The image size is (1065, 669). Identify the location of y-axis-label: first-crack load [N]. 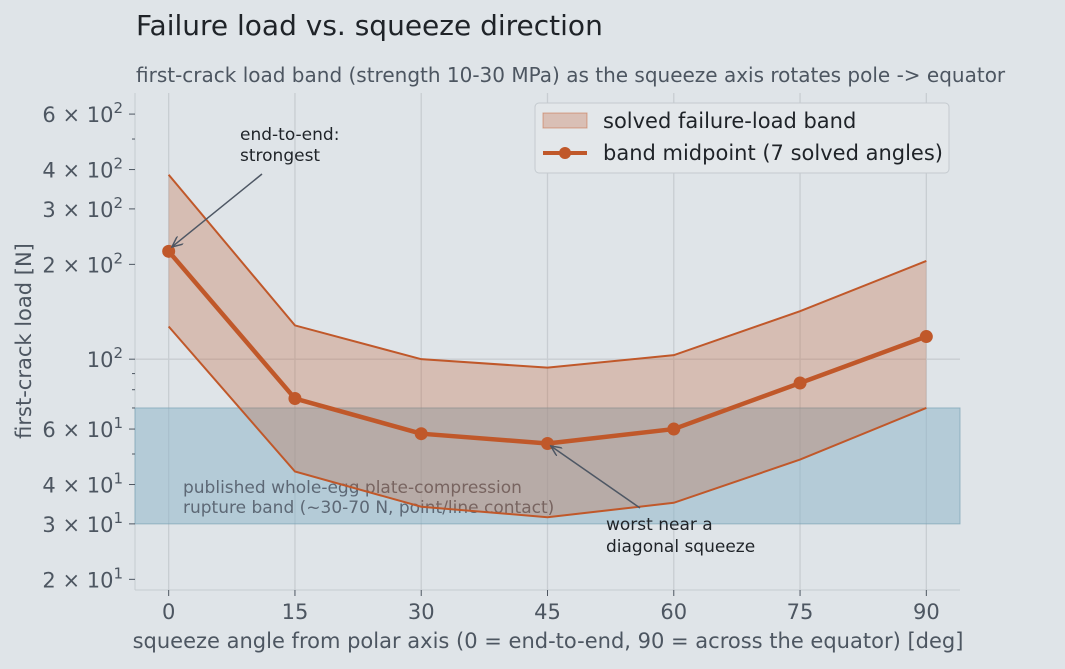
(24, 341).